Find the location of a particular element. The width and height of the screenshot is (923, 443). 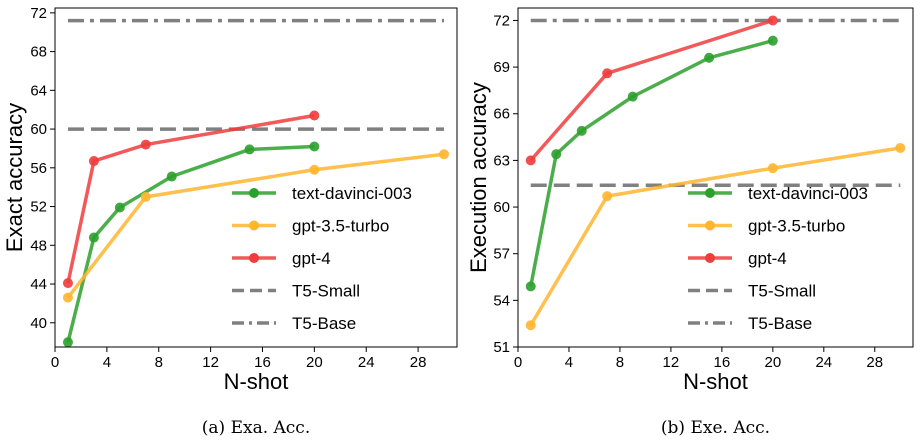

y-tick-label: 63 is located at coordinates (501, 160).